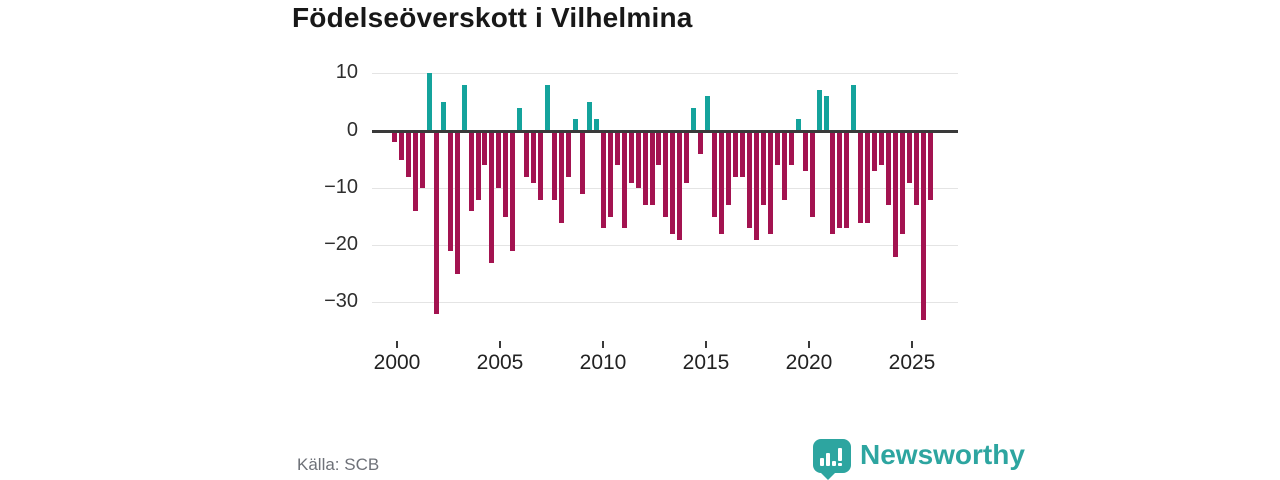 This screenshot has width=1280, height=480. I want to click on x-tick-label: 2025, so click(912, 362).